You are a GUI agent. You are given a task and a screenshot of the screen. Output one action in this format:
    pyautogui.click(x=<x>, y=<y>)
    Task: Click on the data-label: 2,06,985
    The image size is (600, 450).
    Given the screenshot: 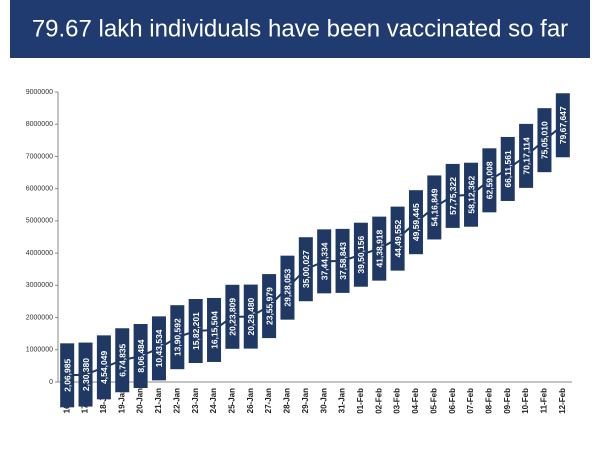 What is the action you would take?
    pyautogui.click(x=67, y=375)
    